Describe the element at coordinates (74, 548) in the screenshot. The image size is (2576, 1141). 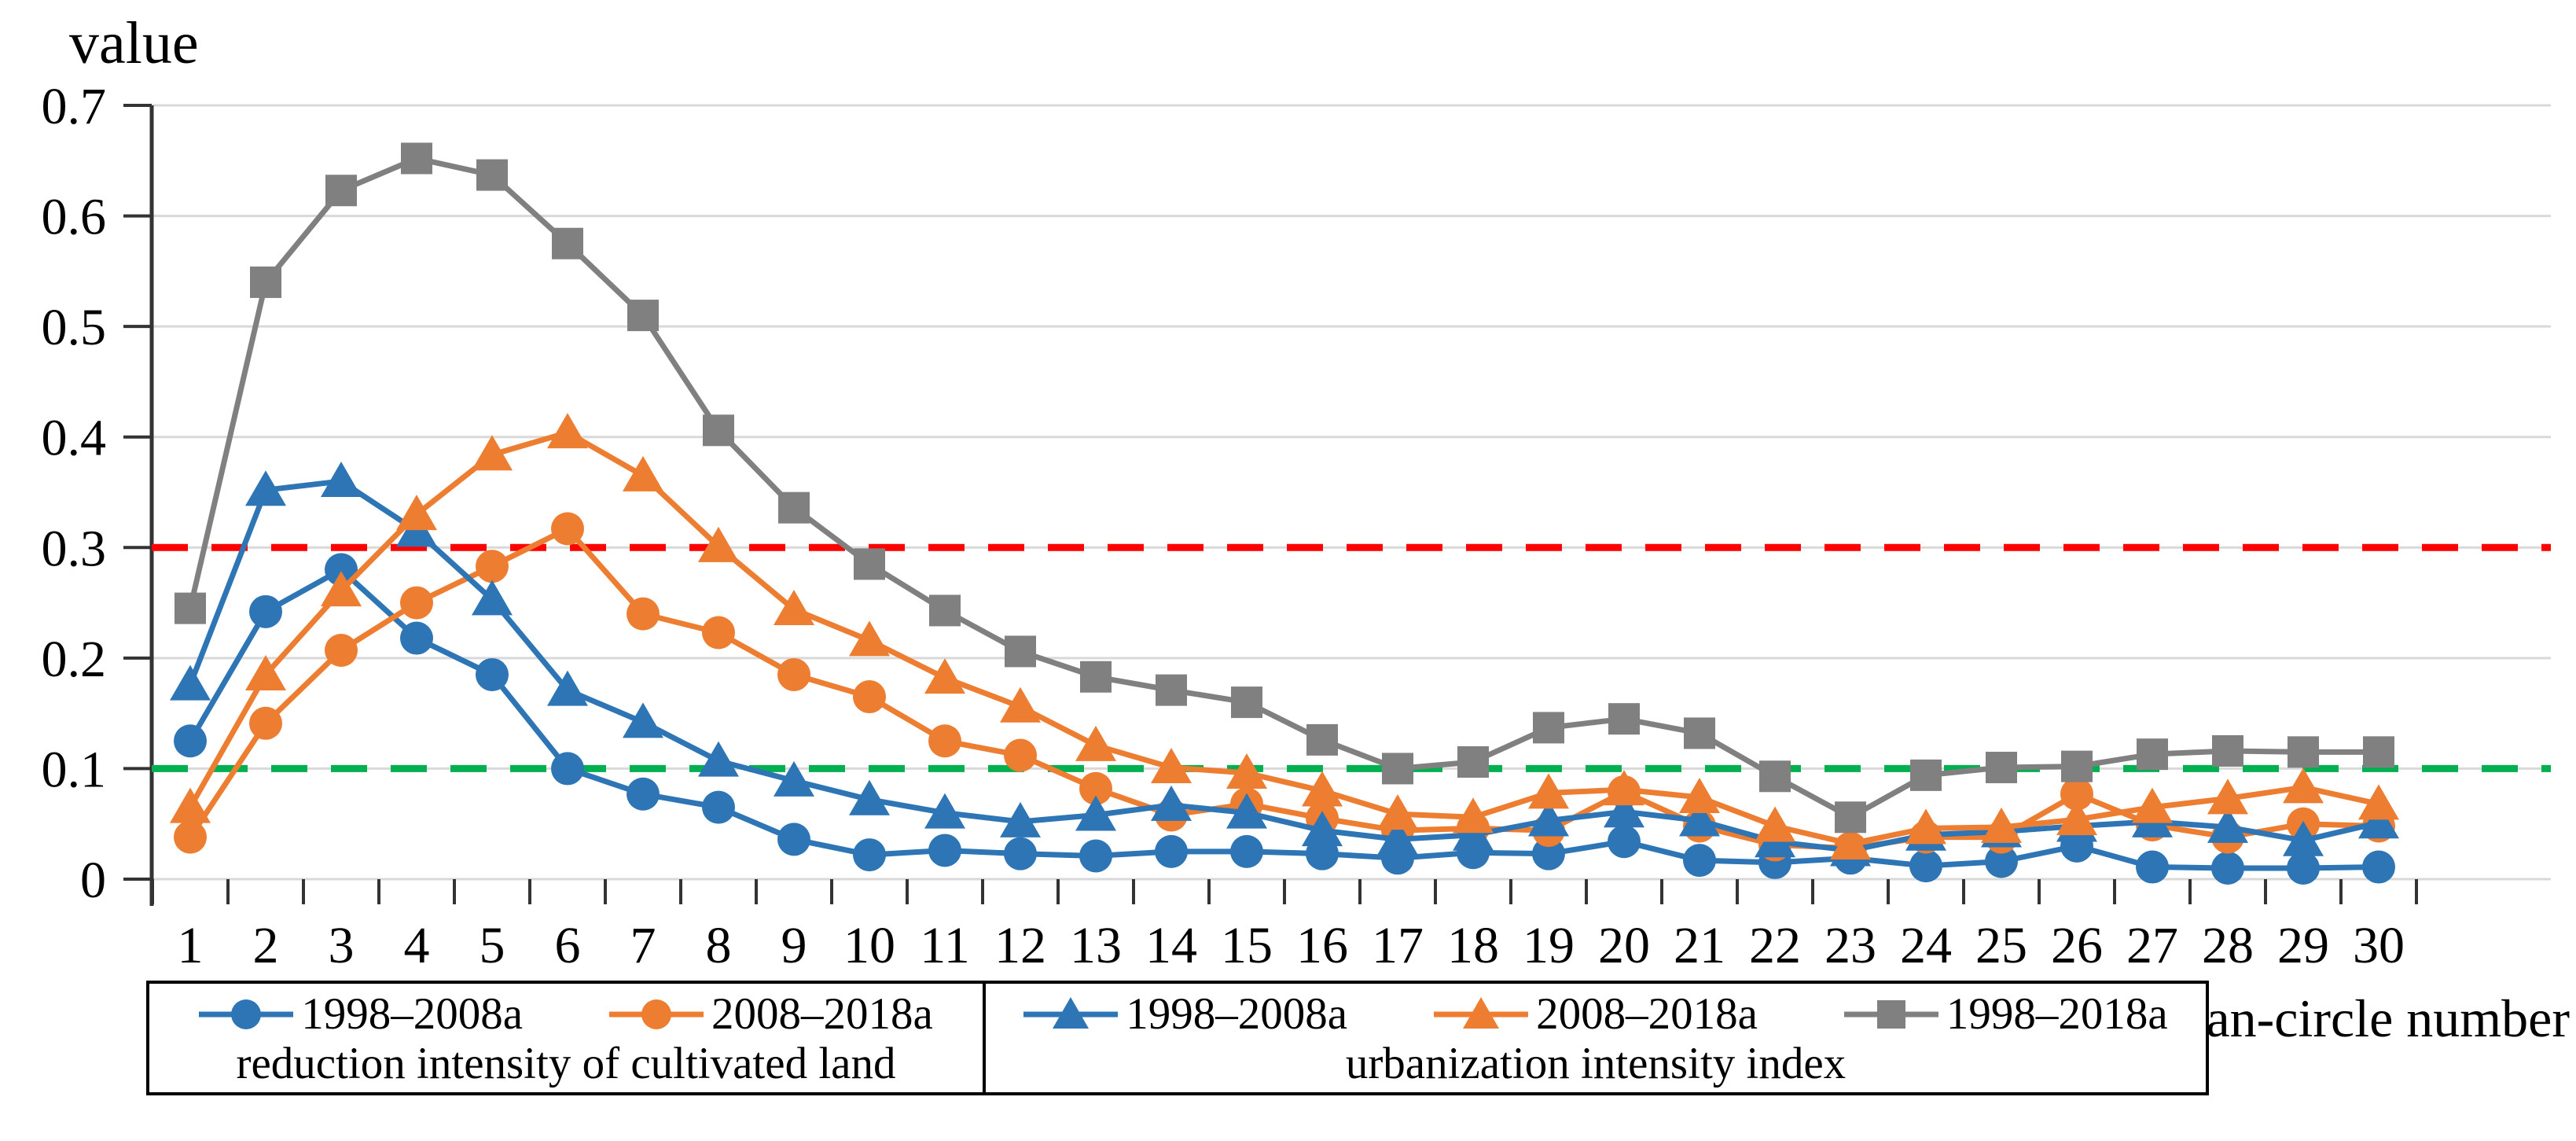
I see `y-tick-label: 0.3` at that location.